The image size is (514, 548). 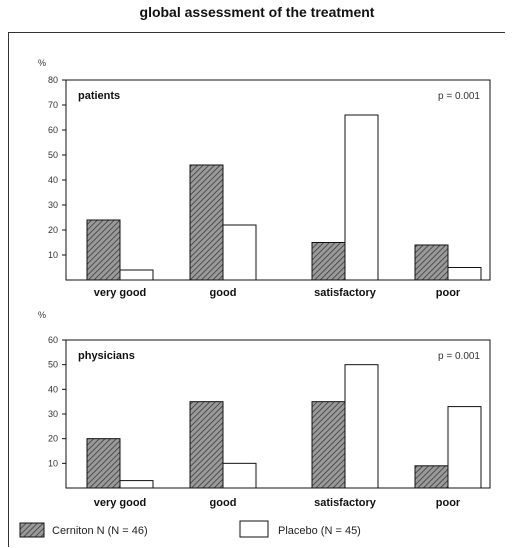 What do you see at coordinates (106, 356) in the screenshot?
I see `panel-label: physicians` at bounding box center [106, 356].